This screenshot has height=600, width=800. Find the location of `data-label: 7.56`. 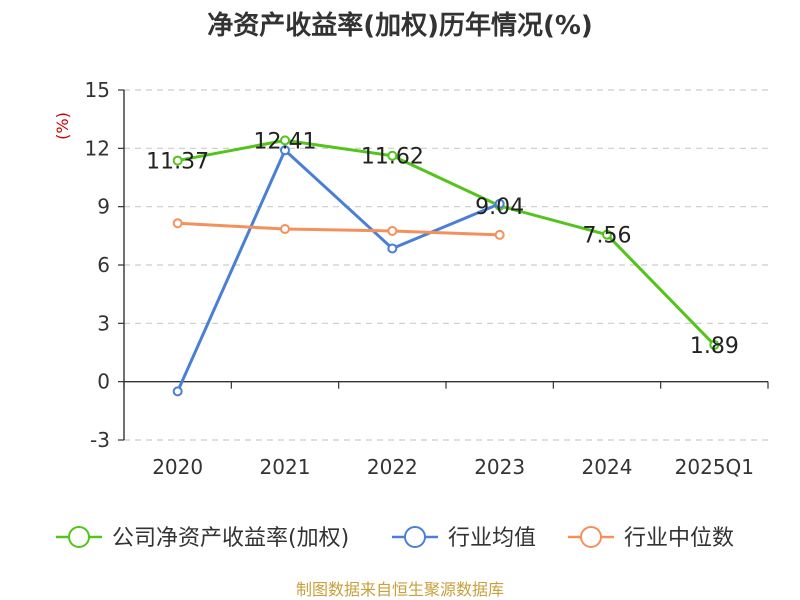

data-label: 7.56 is located at coordinates (607, 236).